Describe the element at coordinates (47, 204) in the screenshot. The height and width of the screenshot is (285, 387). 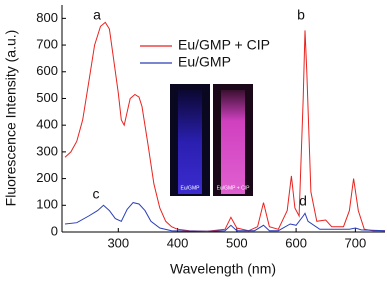
I see `y-tick-label: 100` at that location.